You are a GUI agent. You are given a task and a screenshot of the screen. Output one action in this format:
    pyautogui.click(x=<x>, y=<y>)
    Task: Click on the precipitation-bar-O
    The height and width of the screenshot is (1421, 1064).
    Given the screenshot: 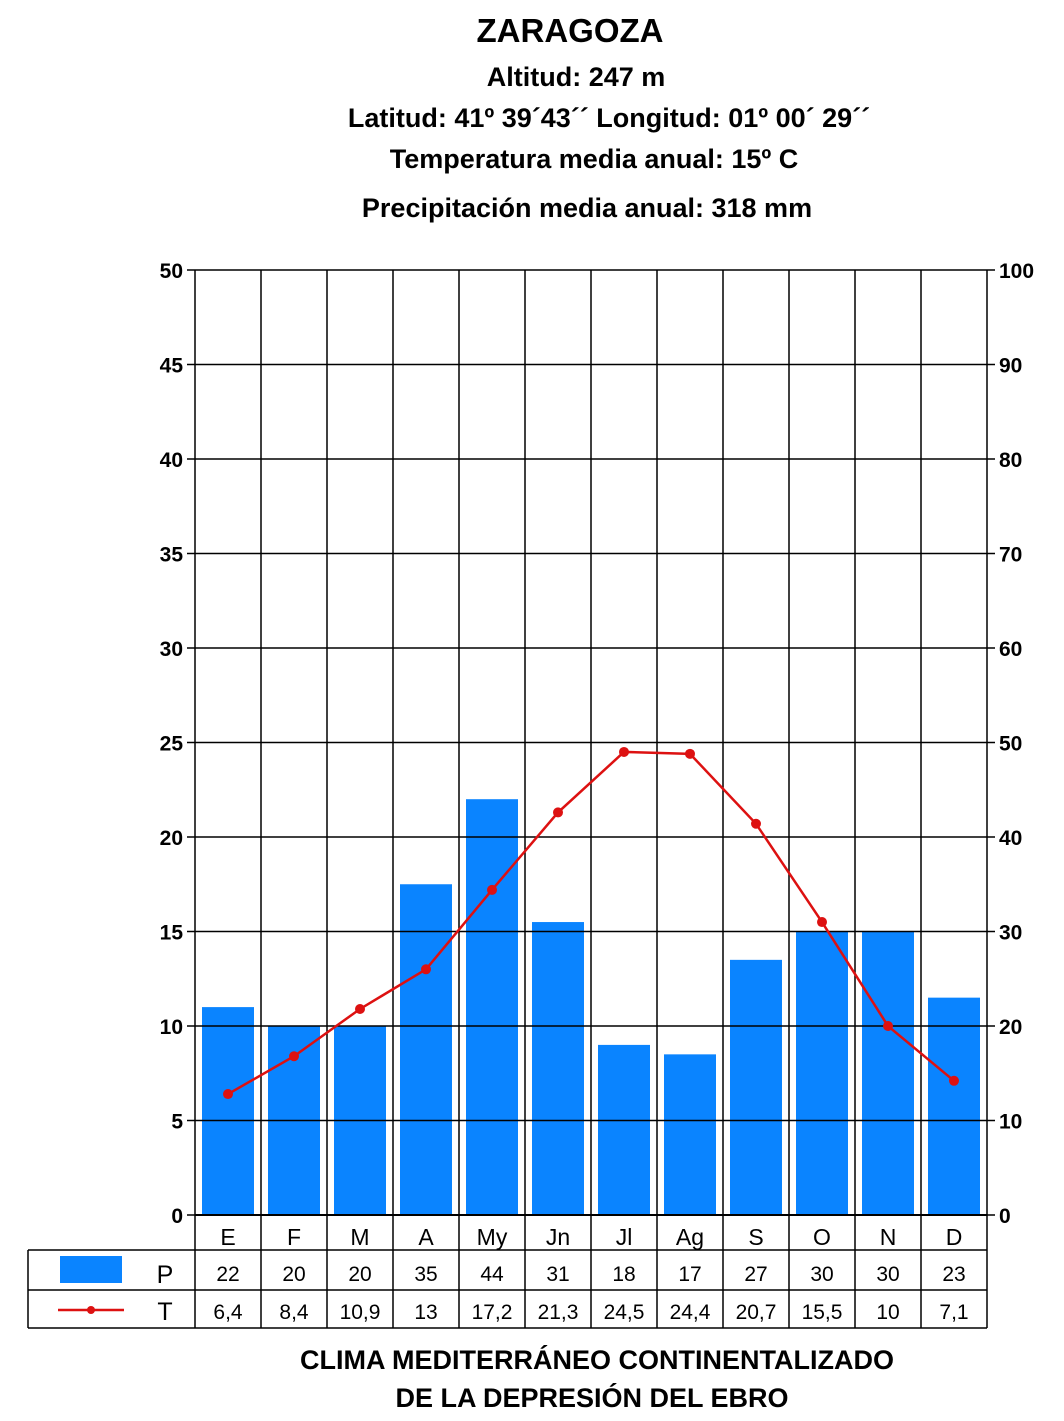 What is the action you would take?
    pyautogui.click(x=822, y=1073)
    